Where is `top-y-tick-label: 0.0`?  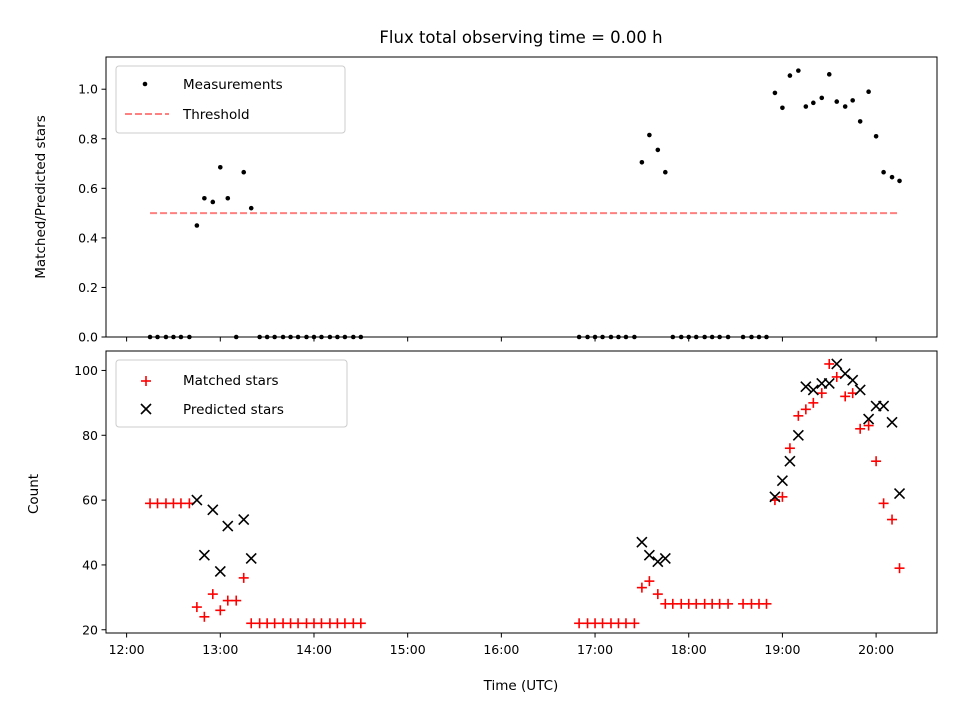
top-y-tick-label: 0.0 is located at coordinates (88, 337).